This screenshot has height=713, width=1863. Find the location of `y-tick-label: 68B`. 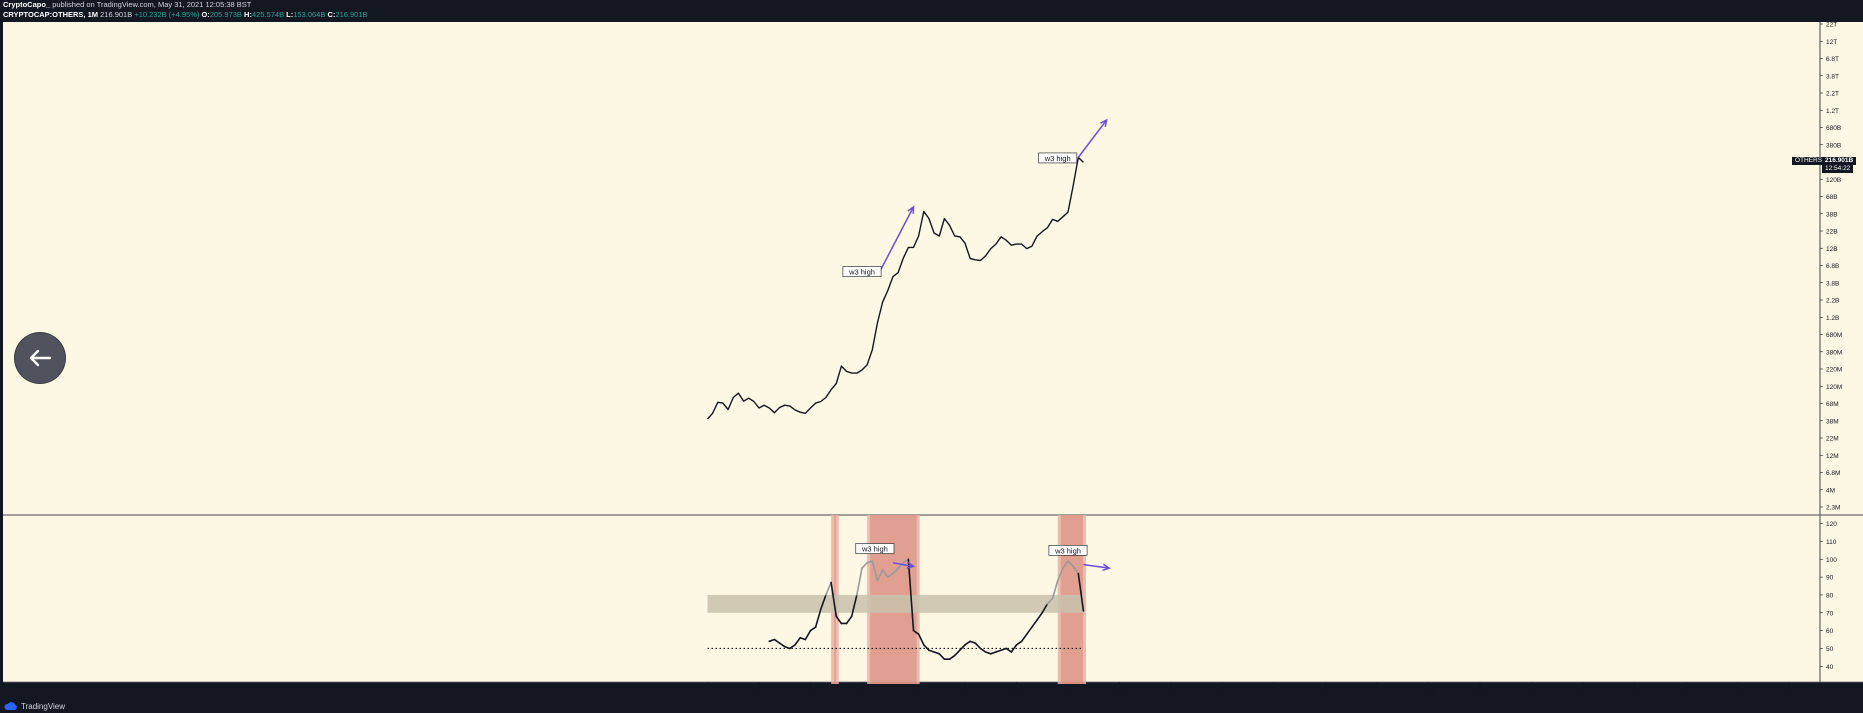

y-tick-label: 68B is located at coordinates (1832, 197).